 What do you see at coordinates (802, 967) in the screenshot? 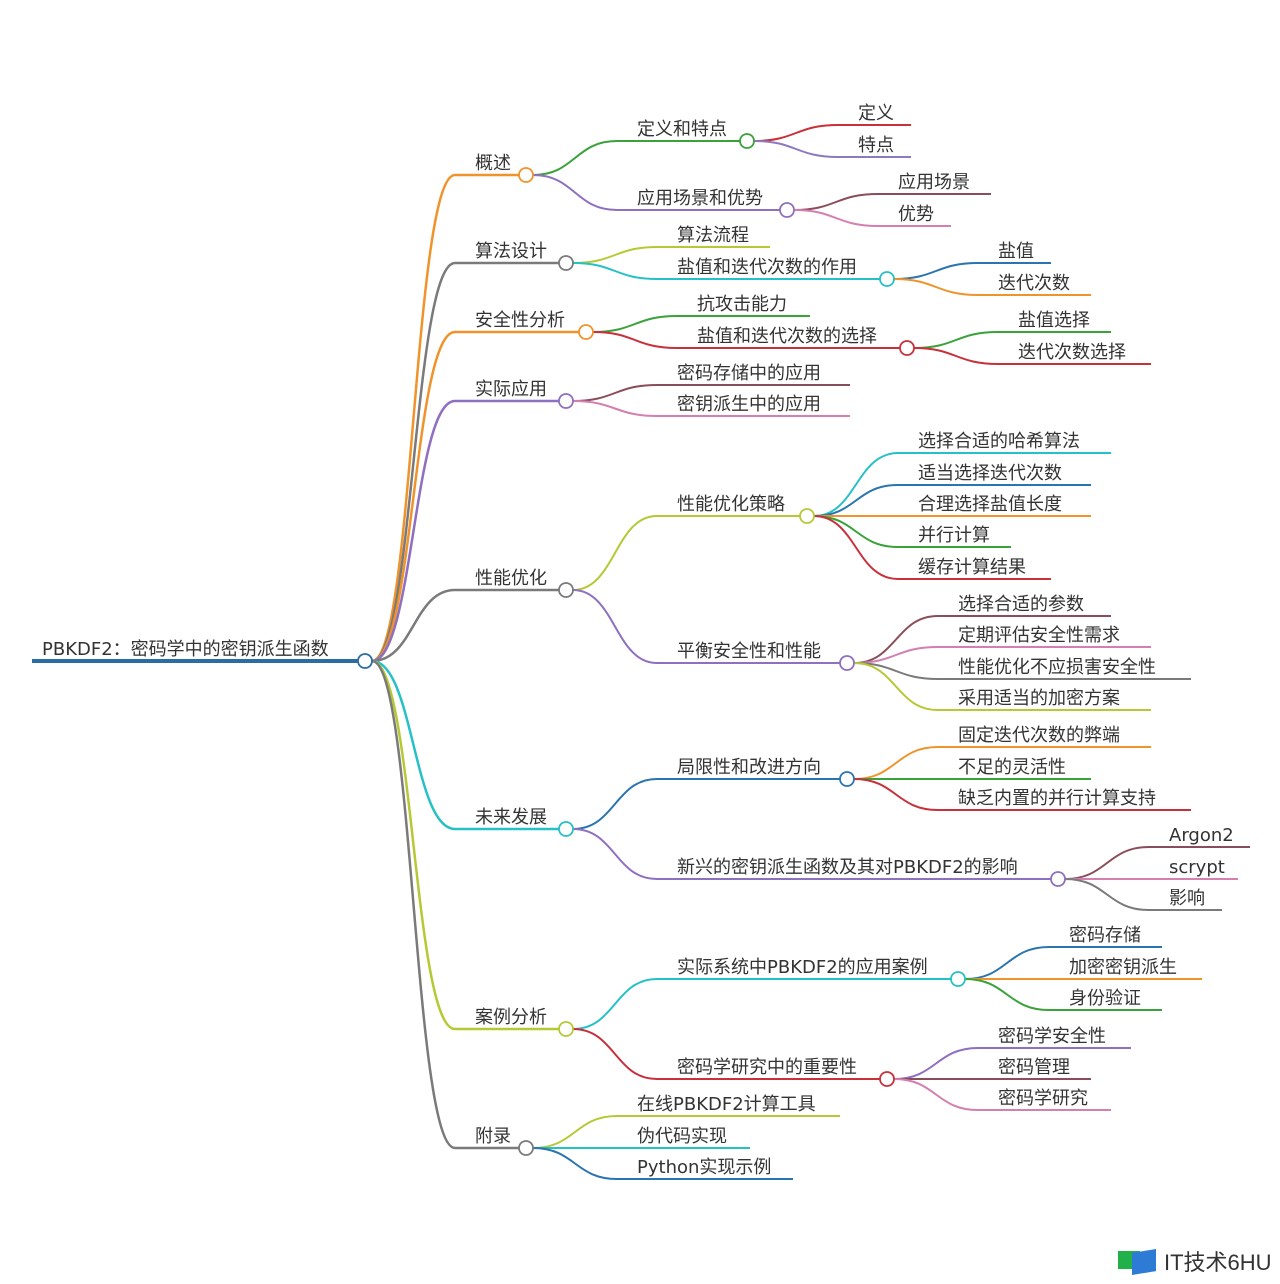
I see `topic-node: 实际系统中PBKDF2的应用案例` at bounding box center [802, 967].